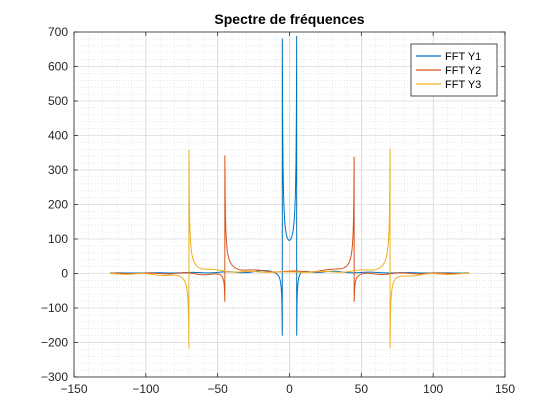 This screenshot has width=560, height=420. What do you see at coordinates (64, 274) in the screenshot?
I see `y-tick-label: 0` at bounding box center [64, 274].